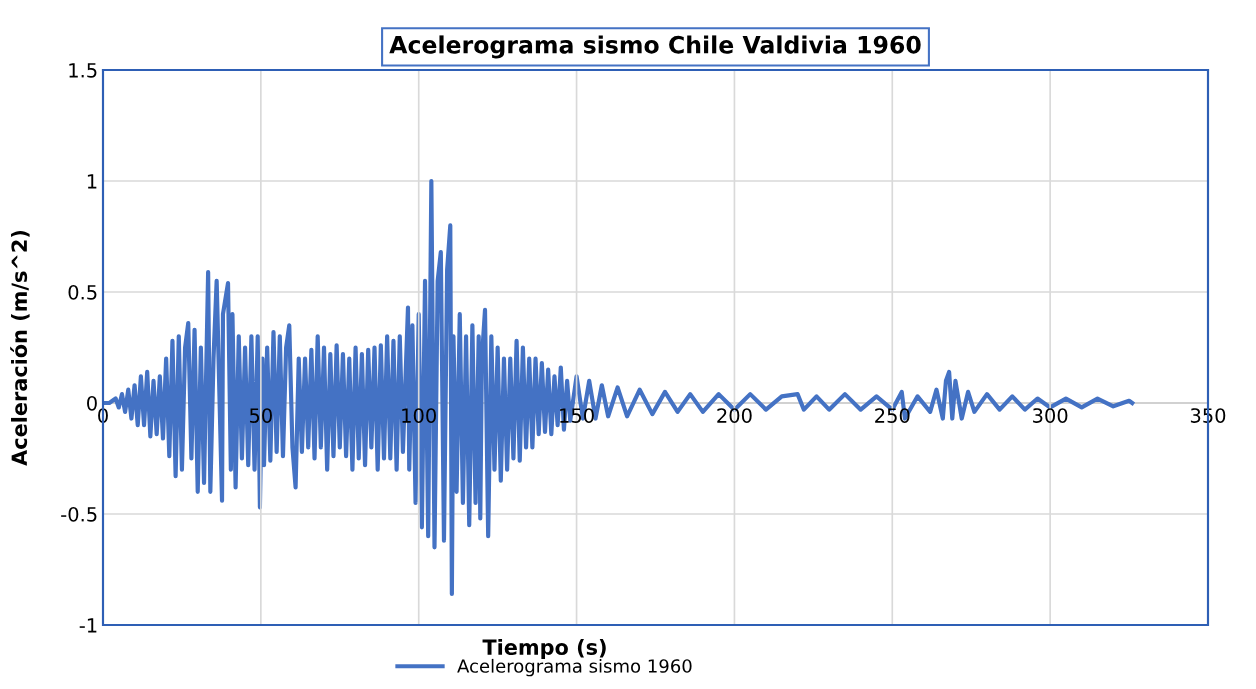 The width and height of the screenshot is (1256, 689). I want to click on x-tick-label: 300, so click(1050, 415).